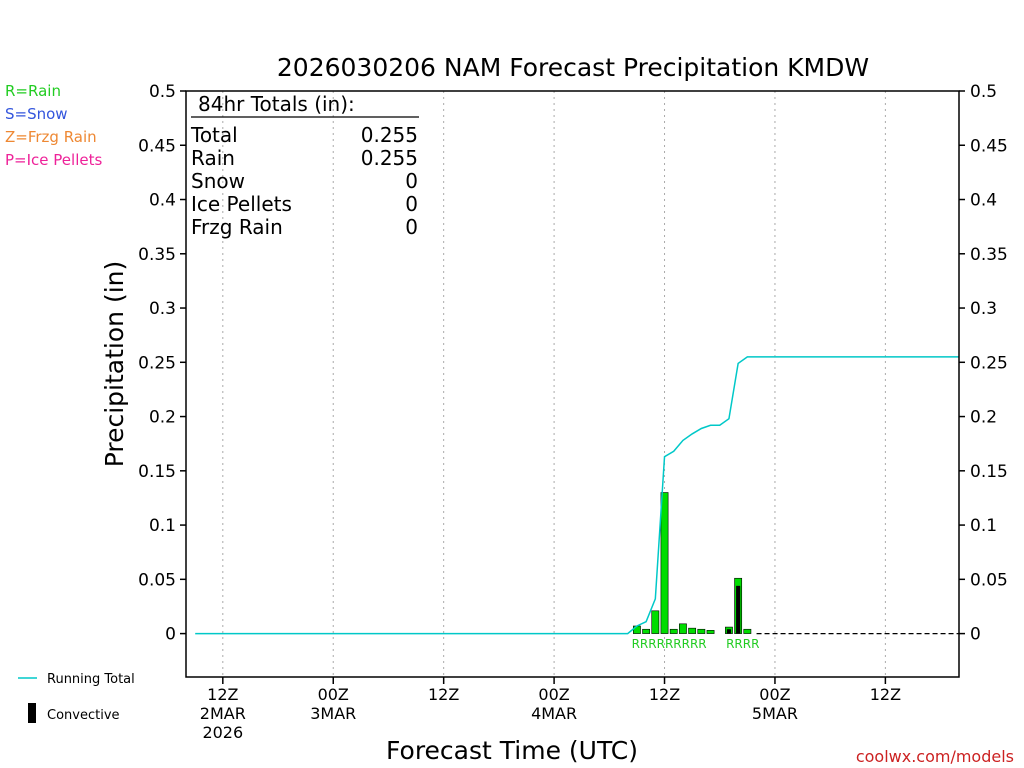  Describe the element at coordinates (983, 201) in the screenshot. I see `y-tick-label-right: 0.4` at that location.